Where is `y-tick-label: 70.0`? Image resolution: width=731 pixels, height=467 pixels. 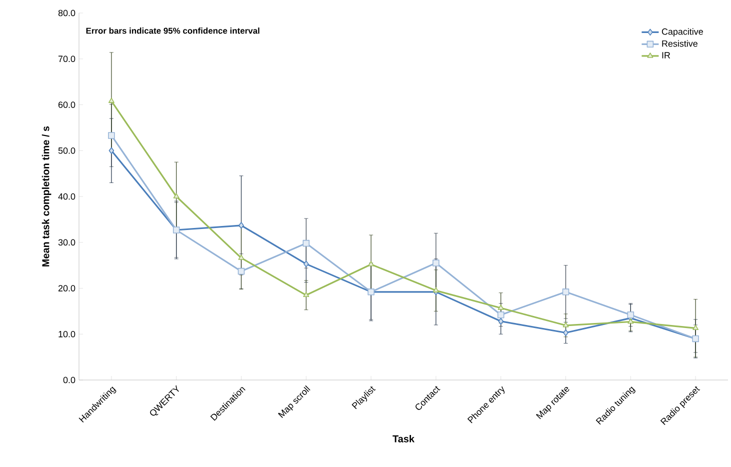 y-tick-label: 70.0 is located at coordinates (67, 59).